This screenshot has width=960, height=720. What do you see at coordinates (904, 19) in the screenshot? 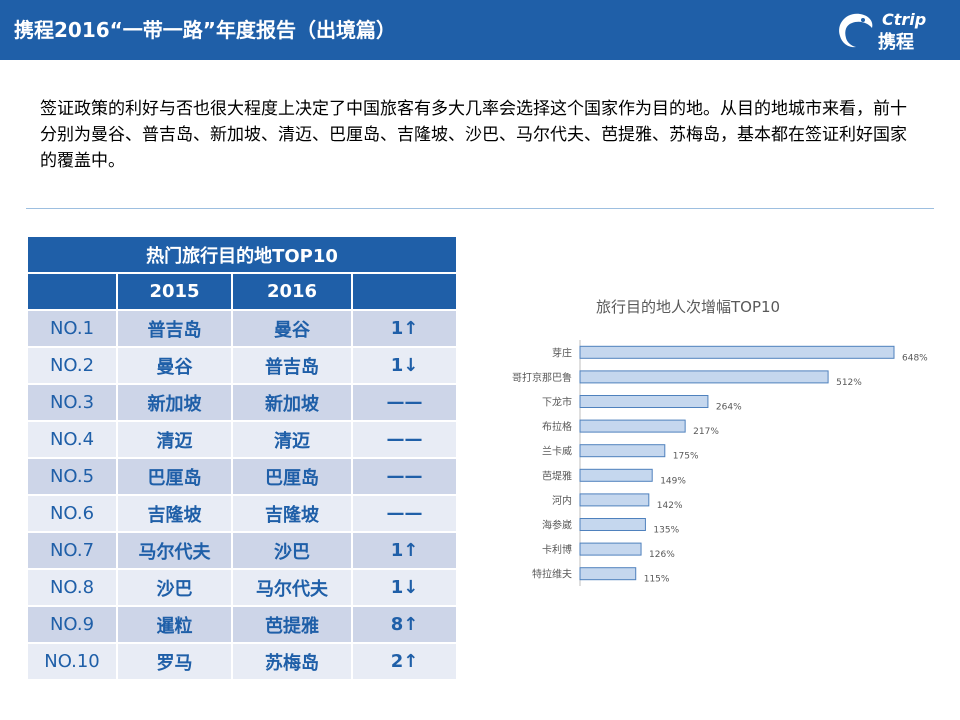
I see `logo-latin-text: Ctrip` at bounding box center [904, 19].